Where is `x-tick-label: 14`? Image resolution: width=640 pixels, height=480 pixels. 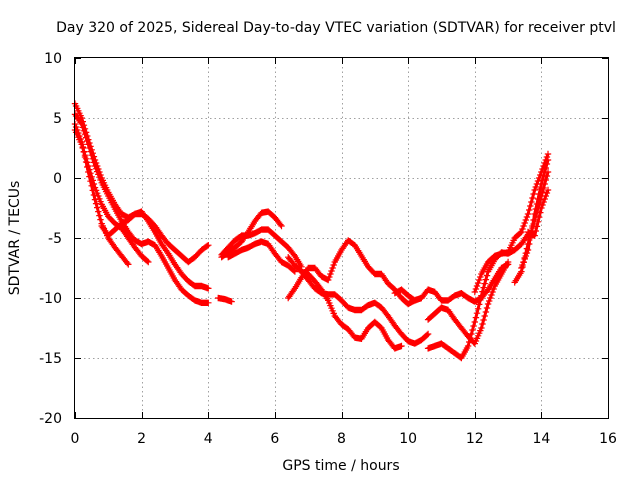
x-tick-label: 14 is located at coordinates (541, 439).